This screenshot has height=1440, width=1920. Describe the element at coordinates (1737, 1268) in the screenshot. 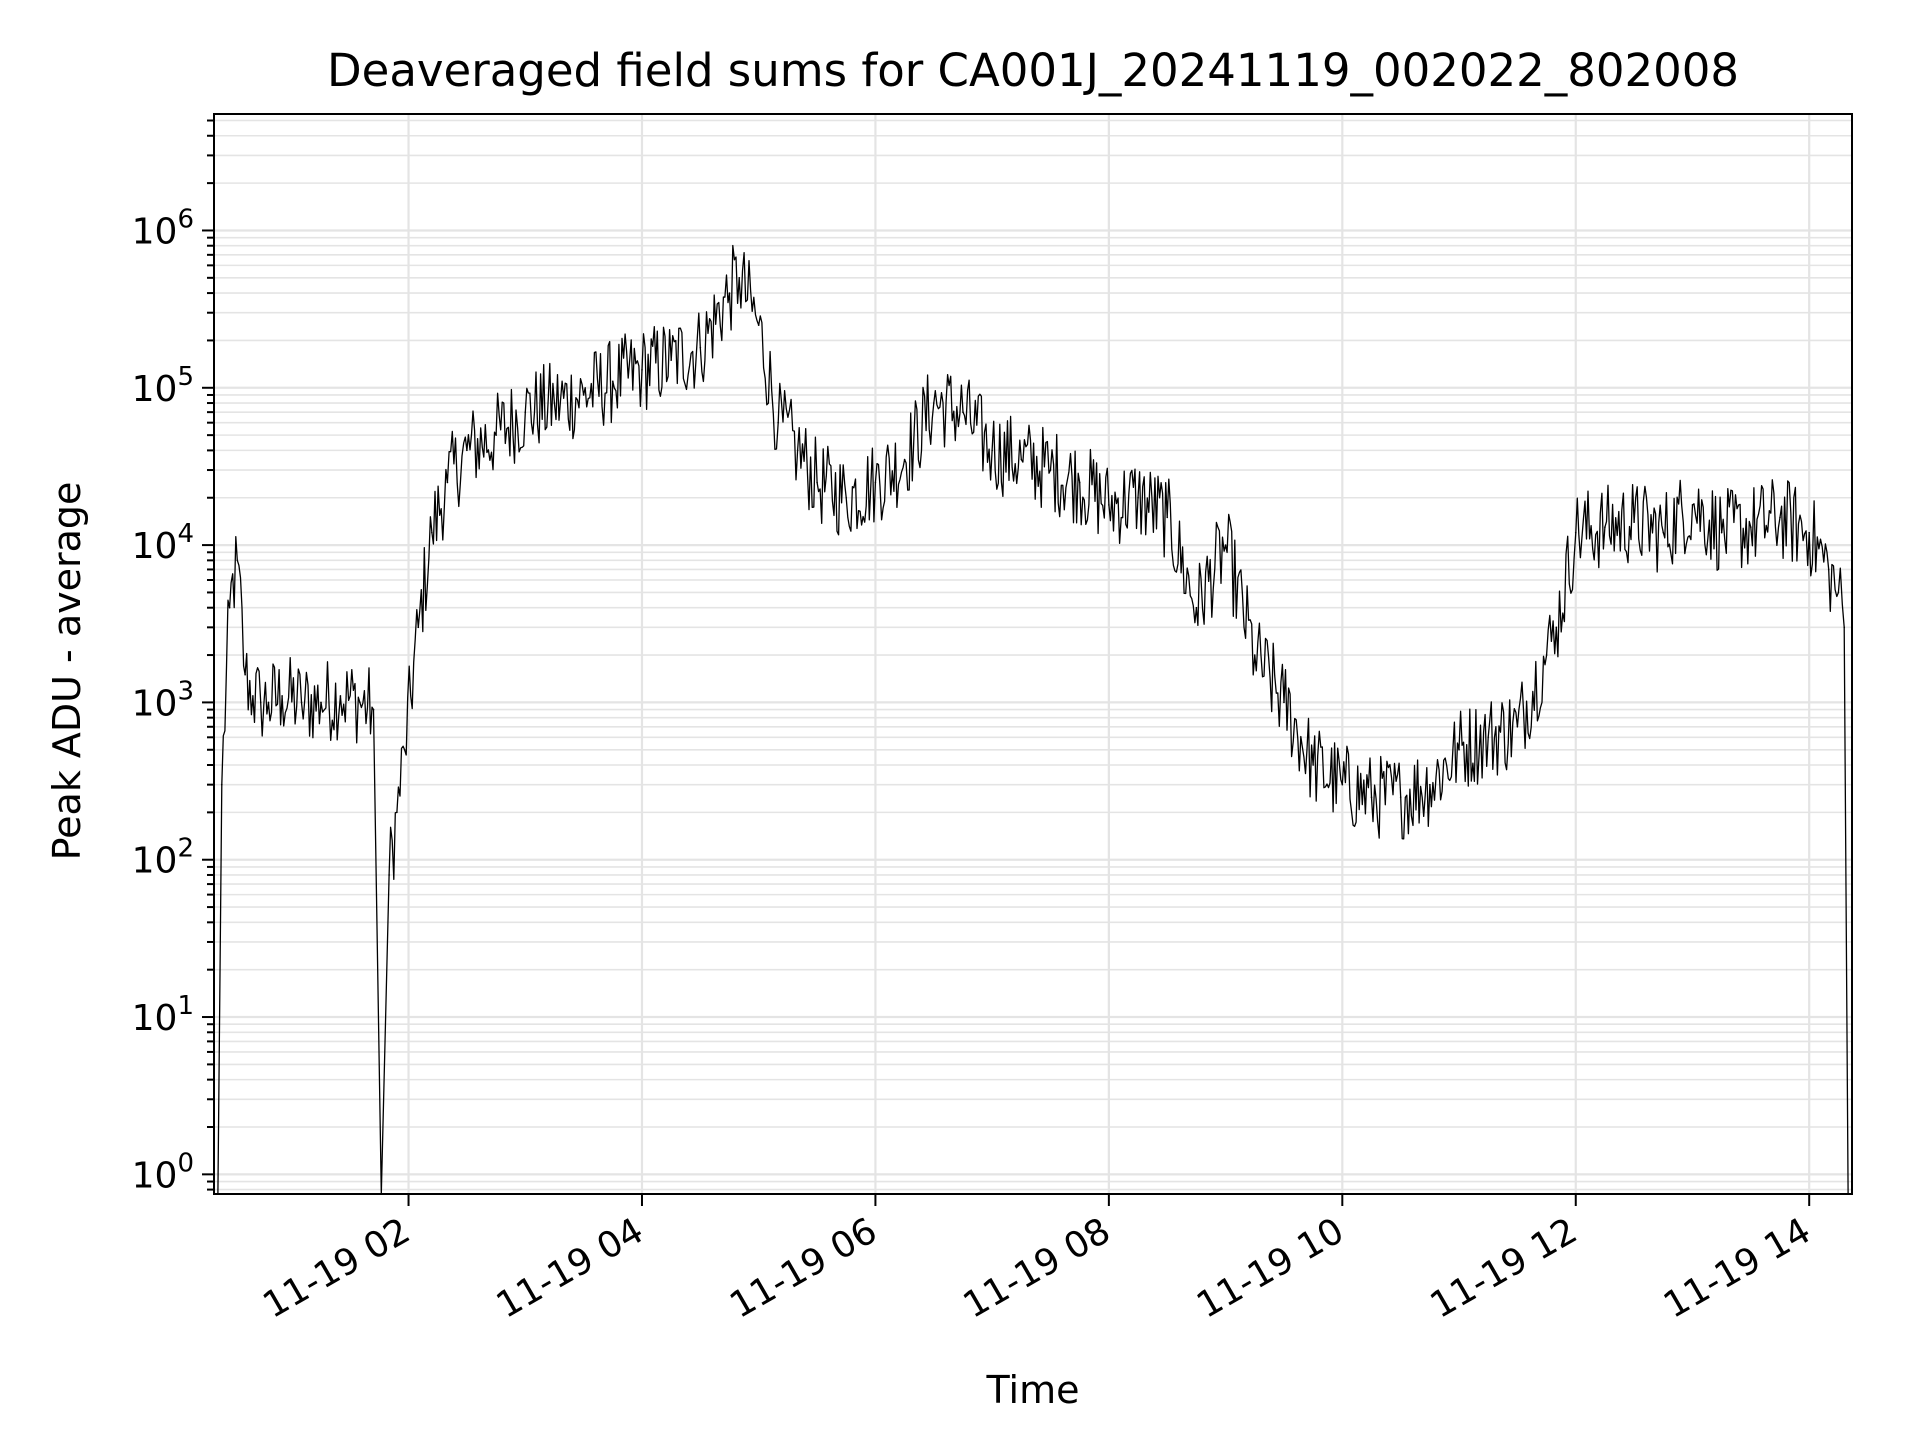

I see `x-tick-label: 11-19 14` at that location.